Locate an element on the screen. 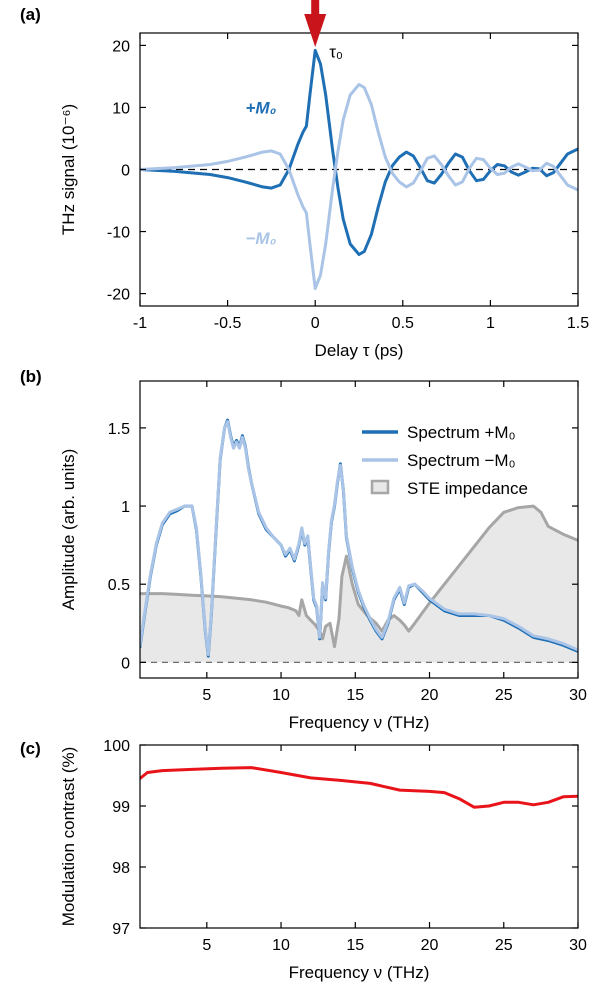 This screenshot has height=985, width=612. panel-label: (b) is located at coordinates (31, 376).